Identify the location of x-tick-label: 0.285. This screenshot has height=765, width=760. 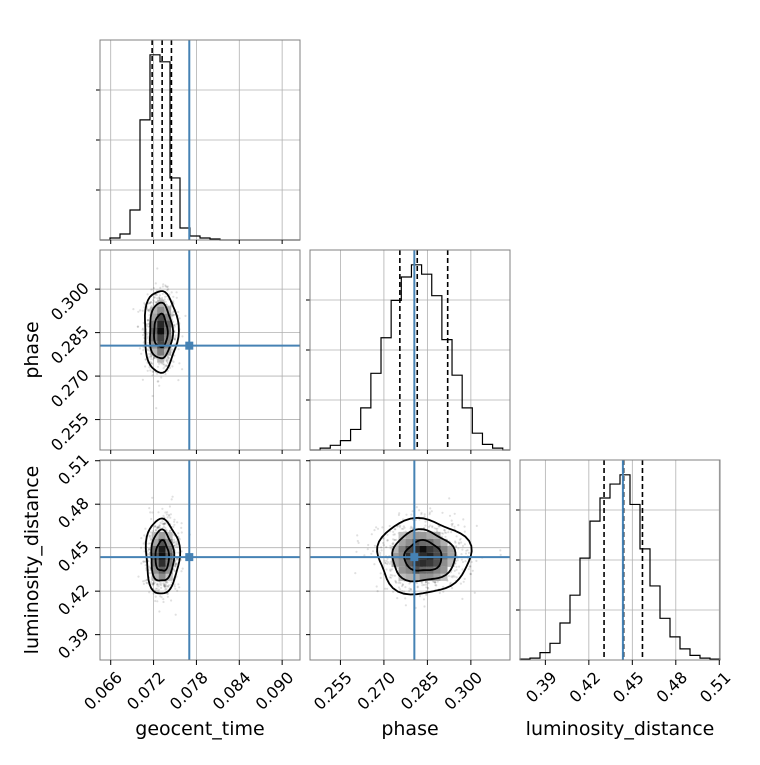
(420, 691).